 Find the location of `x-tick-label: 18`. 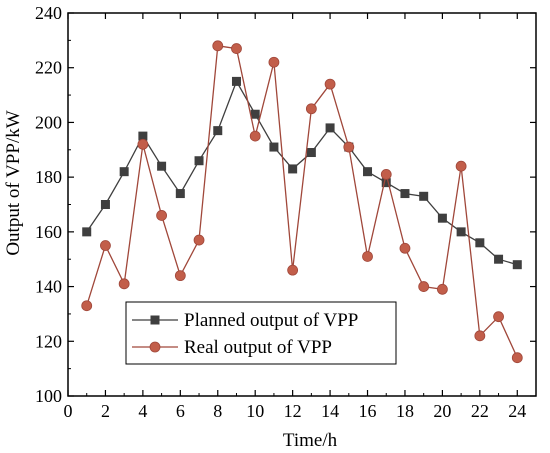

x-tick-label: 18 is located at coordinates (405, 411).